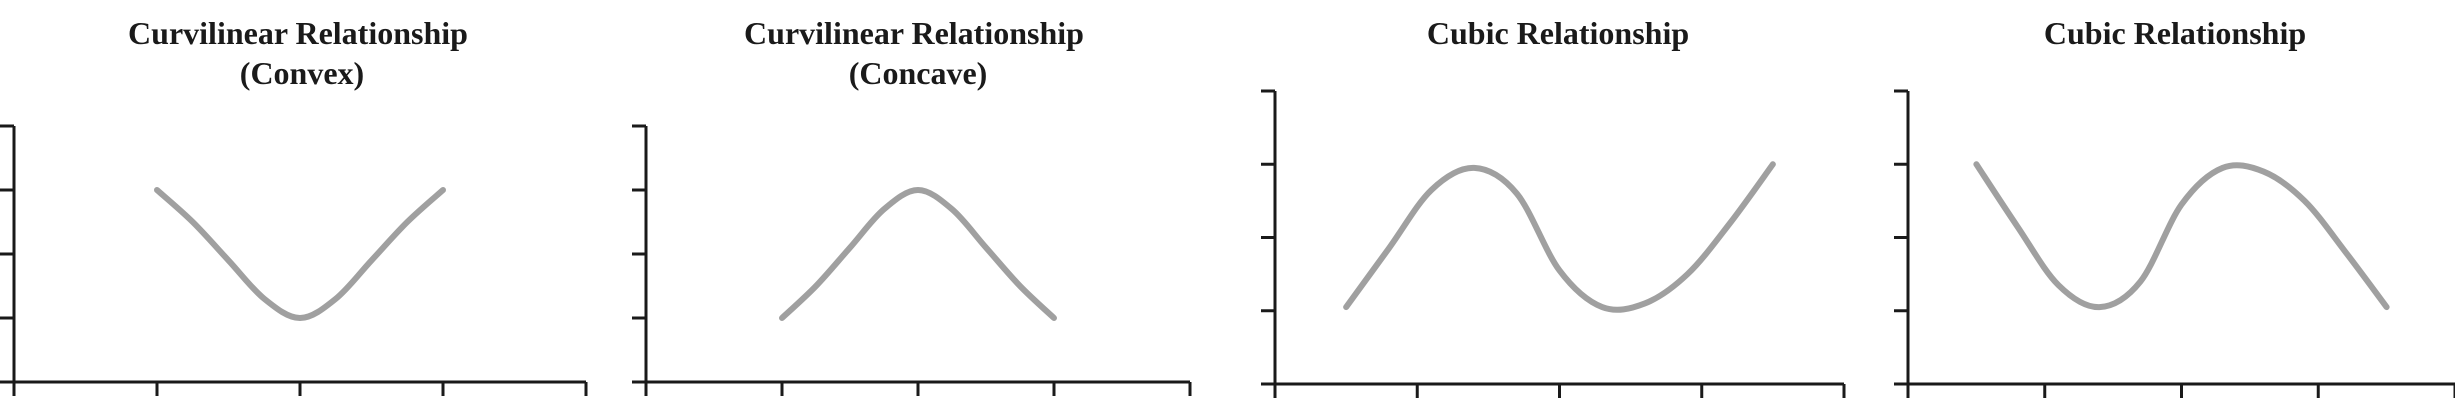  I want to click on chart-title-1-line-2: (Convex), so click(302, 73).